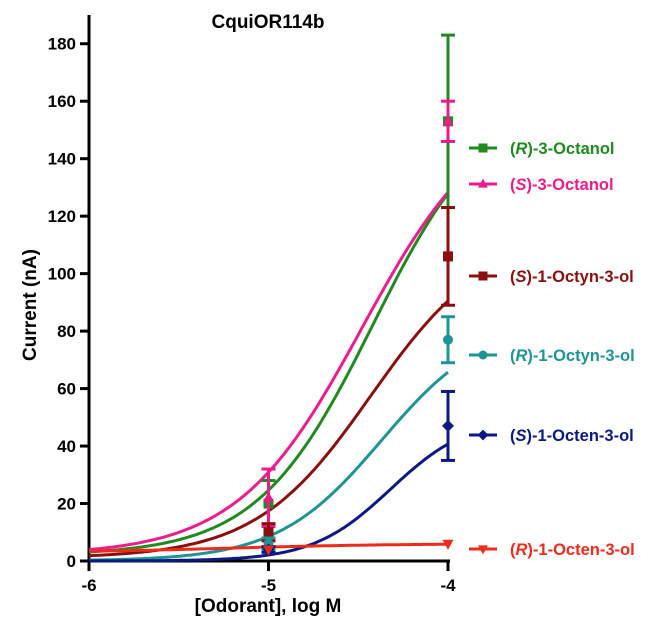  What do you see at coordinates (448, 585) in the screenshot?
I see `x-tick-label: -4` at bounding box center [448, 585].